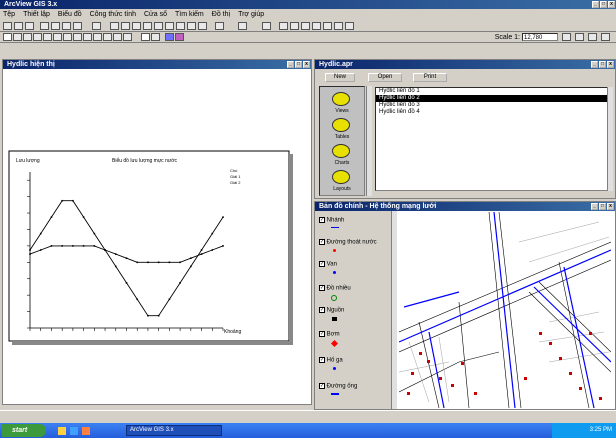  What do you see at coordinates (107, 37) in the screenshot?
I see `snap-icon` at bounding box center [107, 37].